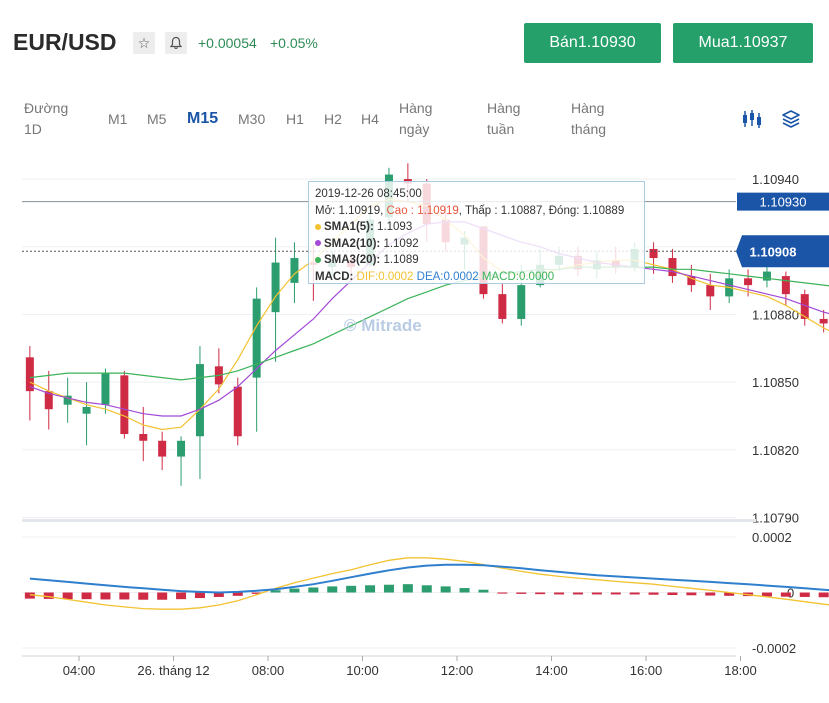  I want to click on tab-weekly: Hàng tuần, so click(504, 118).